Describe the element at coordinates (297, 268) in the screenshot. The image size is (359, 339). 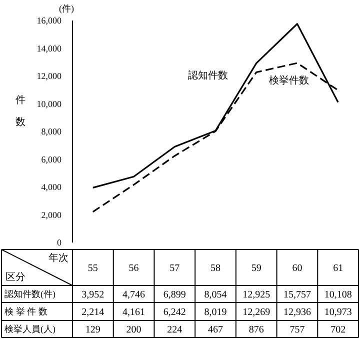
I see `x-tick-label: 60` at that location.